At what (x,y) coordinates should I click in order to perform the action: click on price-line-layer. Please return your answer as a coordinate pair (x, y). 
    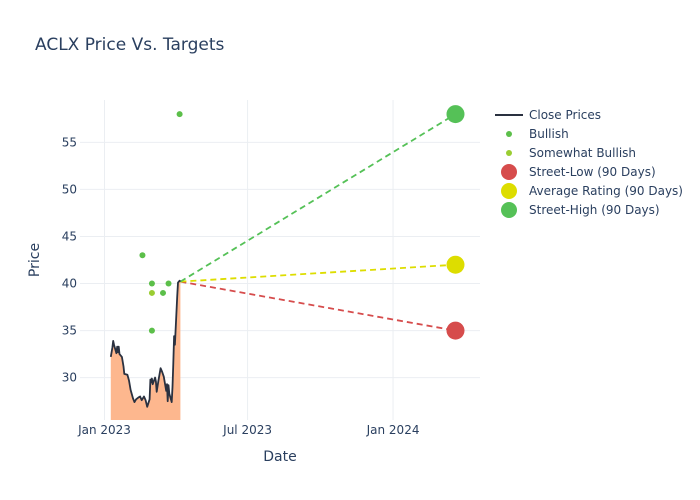
    Looking at the image, I should click on (145, 343).